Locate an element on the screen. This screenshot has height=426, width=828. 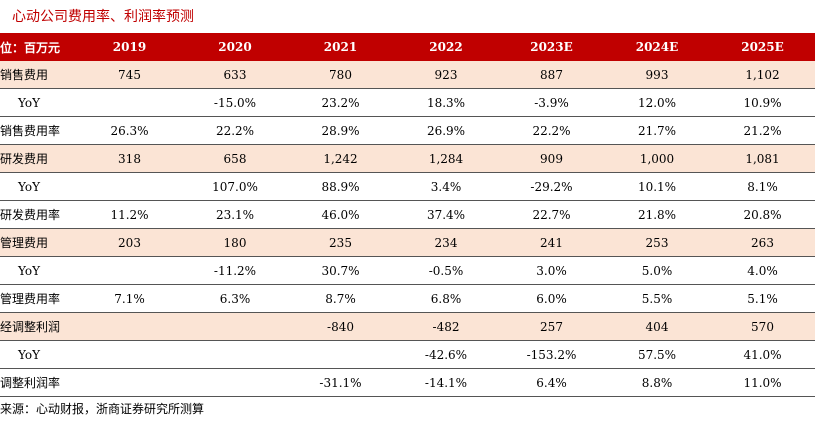
table-row: 管理费用 203 180 235 234 241 253 263 is located at coordinates (407, 243).